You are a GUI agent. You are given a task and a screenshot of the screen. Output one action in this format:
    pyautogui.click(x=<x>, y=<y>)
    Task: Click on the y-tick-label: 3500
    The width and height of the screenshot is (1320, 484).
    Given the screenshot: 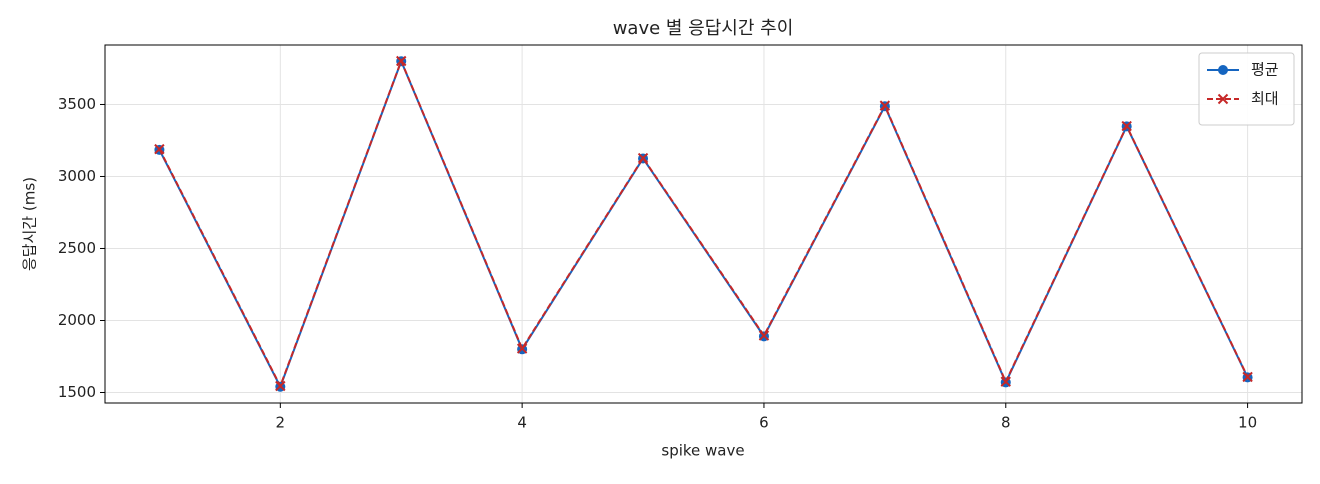 What is the action you would take?
    pyautogui.click(x=77, y=104)
    